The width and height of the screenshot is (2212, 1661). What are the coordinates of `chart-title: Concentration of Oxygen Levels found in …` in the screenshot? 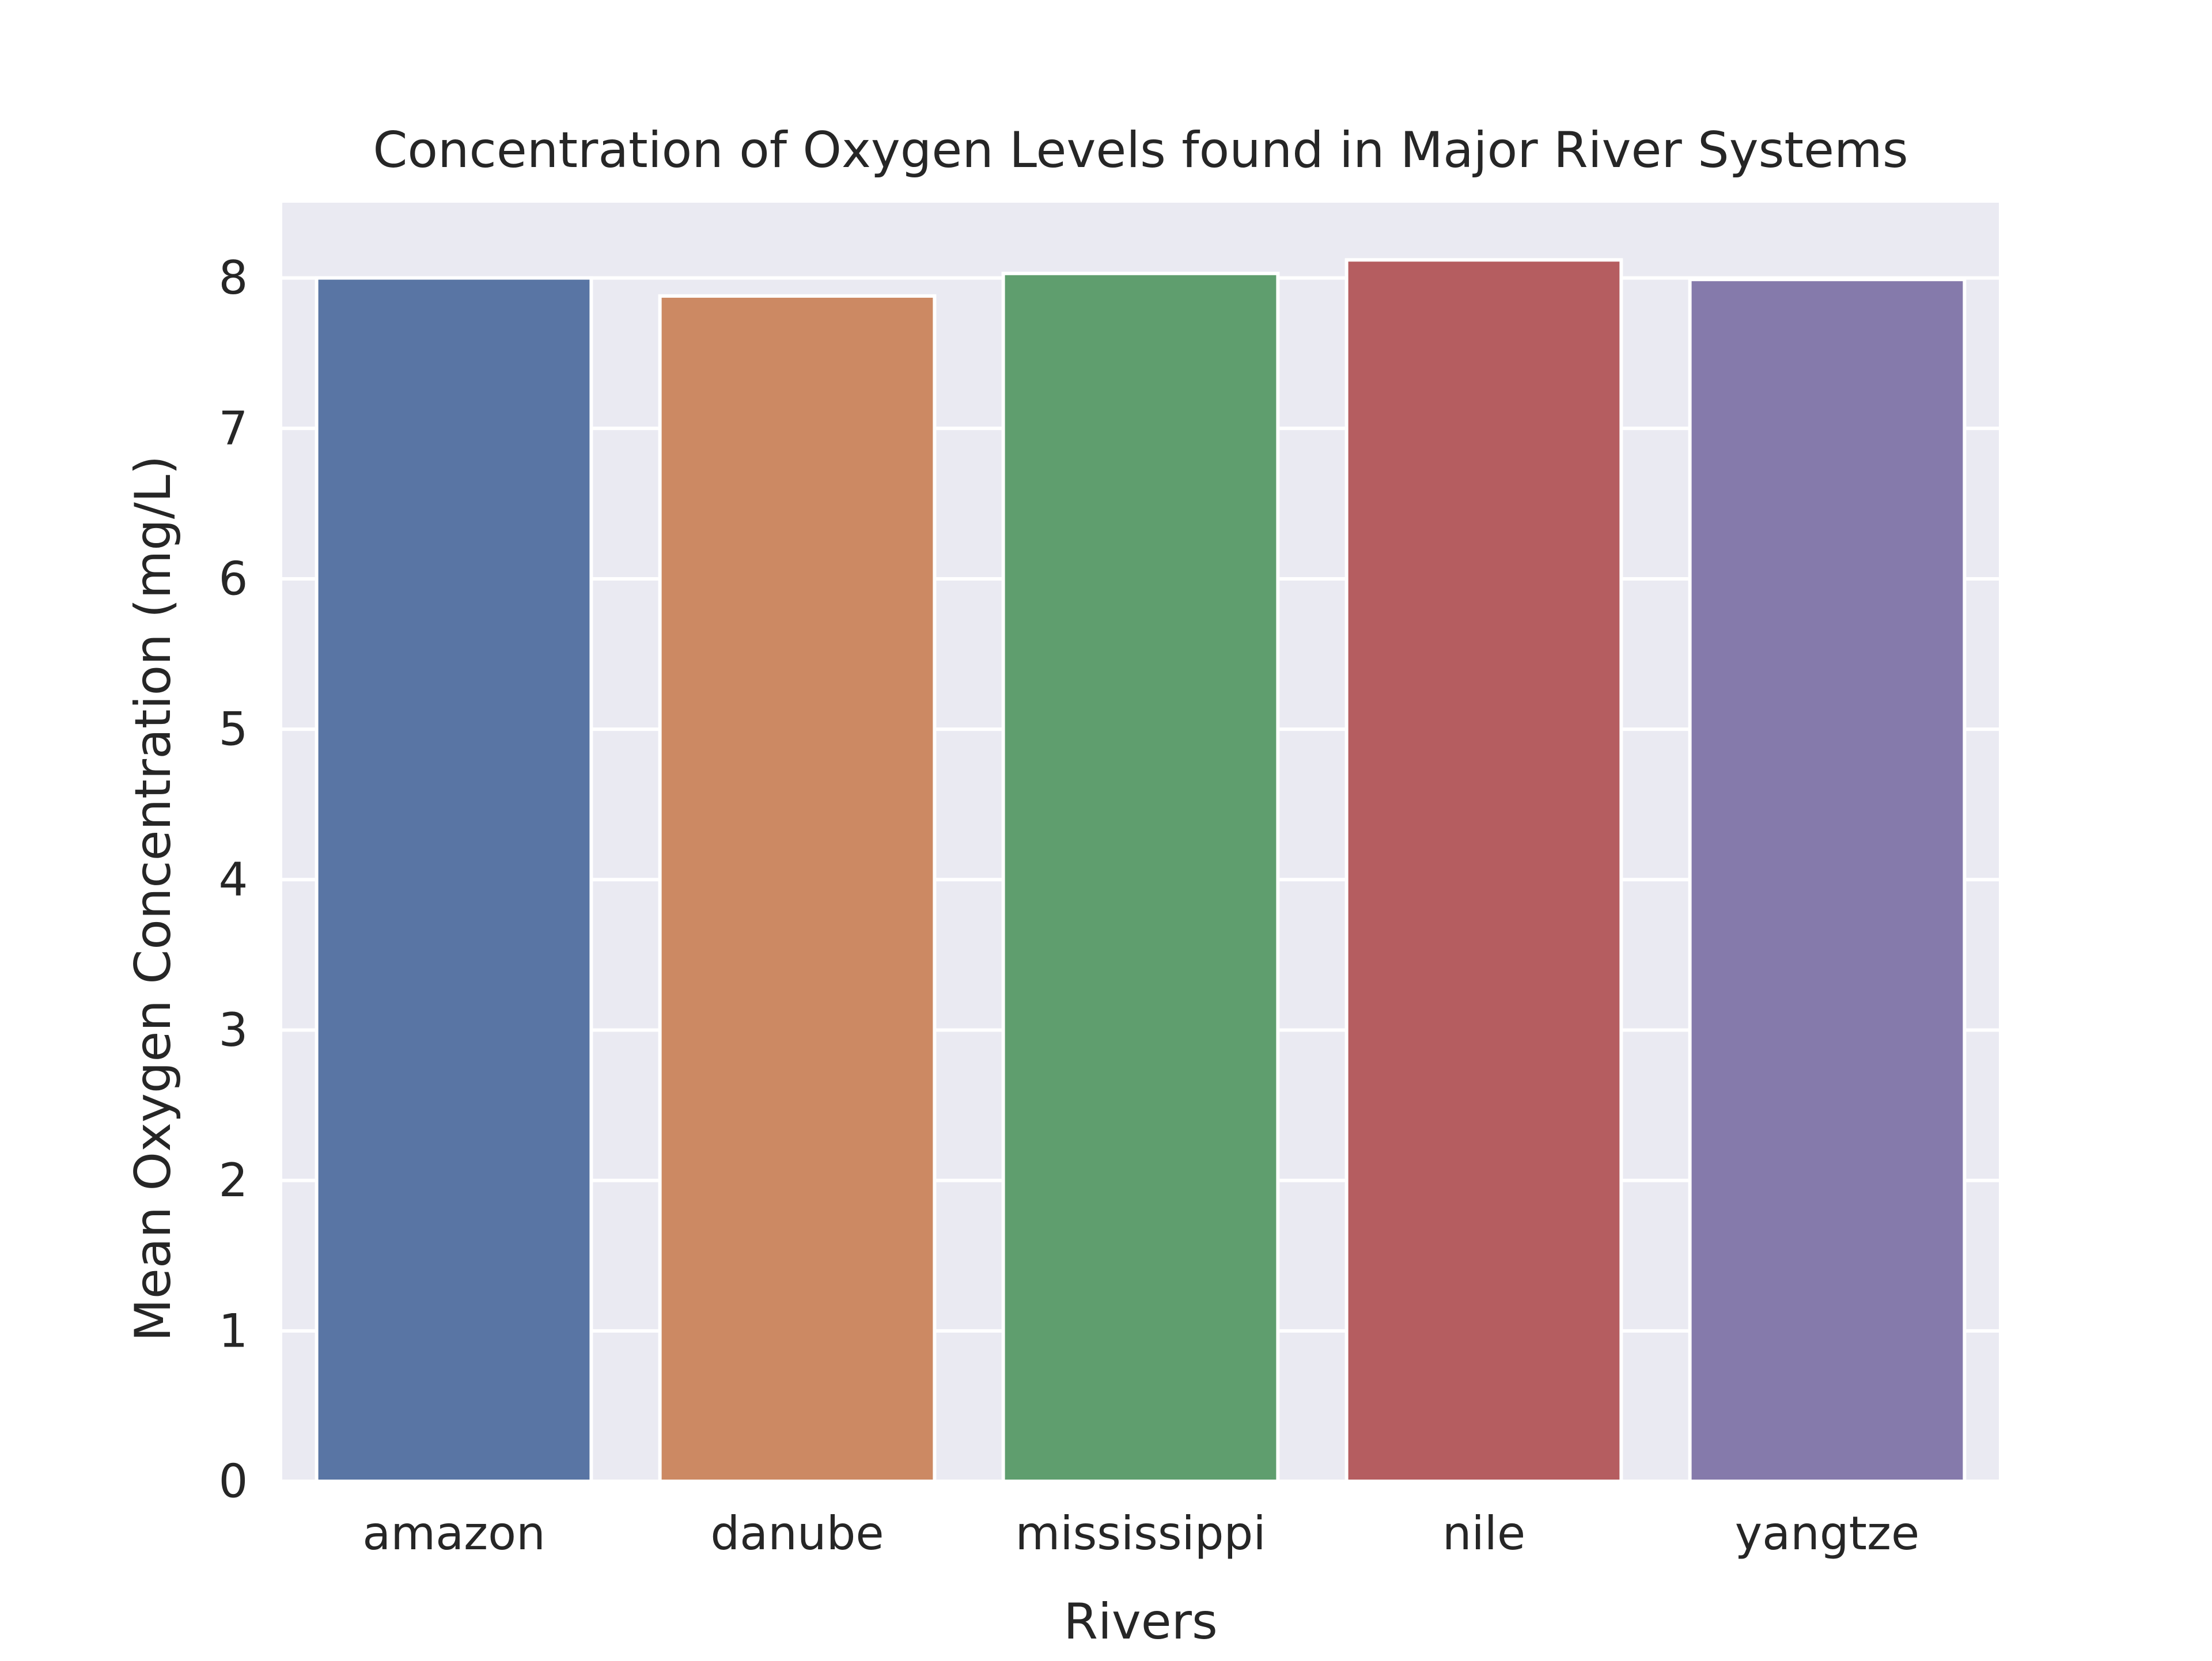 It's located at (1140, 150).